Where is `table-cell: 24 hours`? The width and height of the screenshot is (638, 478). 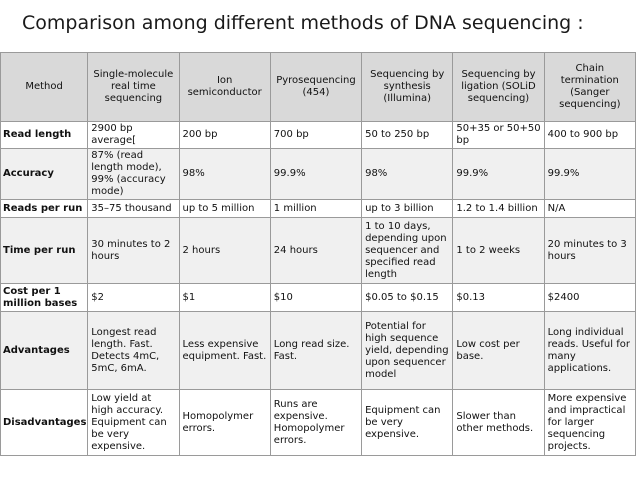 table-cell: 24 hours is located at coordinates (316, 250).